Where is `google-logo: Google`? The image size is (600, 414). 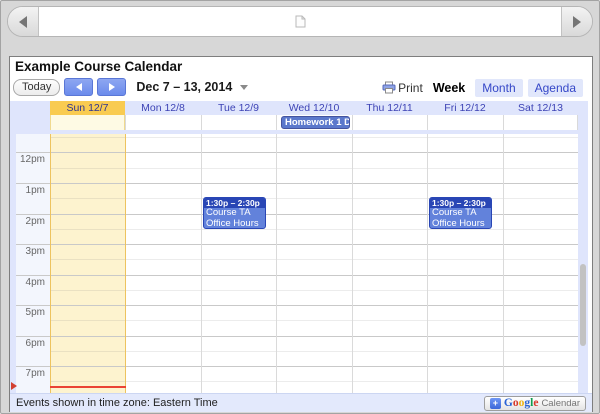 google-logo: Google is located at coordinates (521, 403).